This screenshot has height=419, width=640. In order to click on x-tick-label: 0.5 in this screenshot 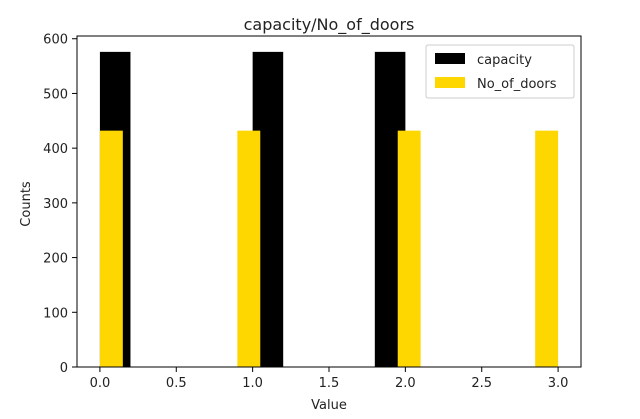, I will do `click(176, 383)`.